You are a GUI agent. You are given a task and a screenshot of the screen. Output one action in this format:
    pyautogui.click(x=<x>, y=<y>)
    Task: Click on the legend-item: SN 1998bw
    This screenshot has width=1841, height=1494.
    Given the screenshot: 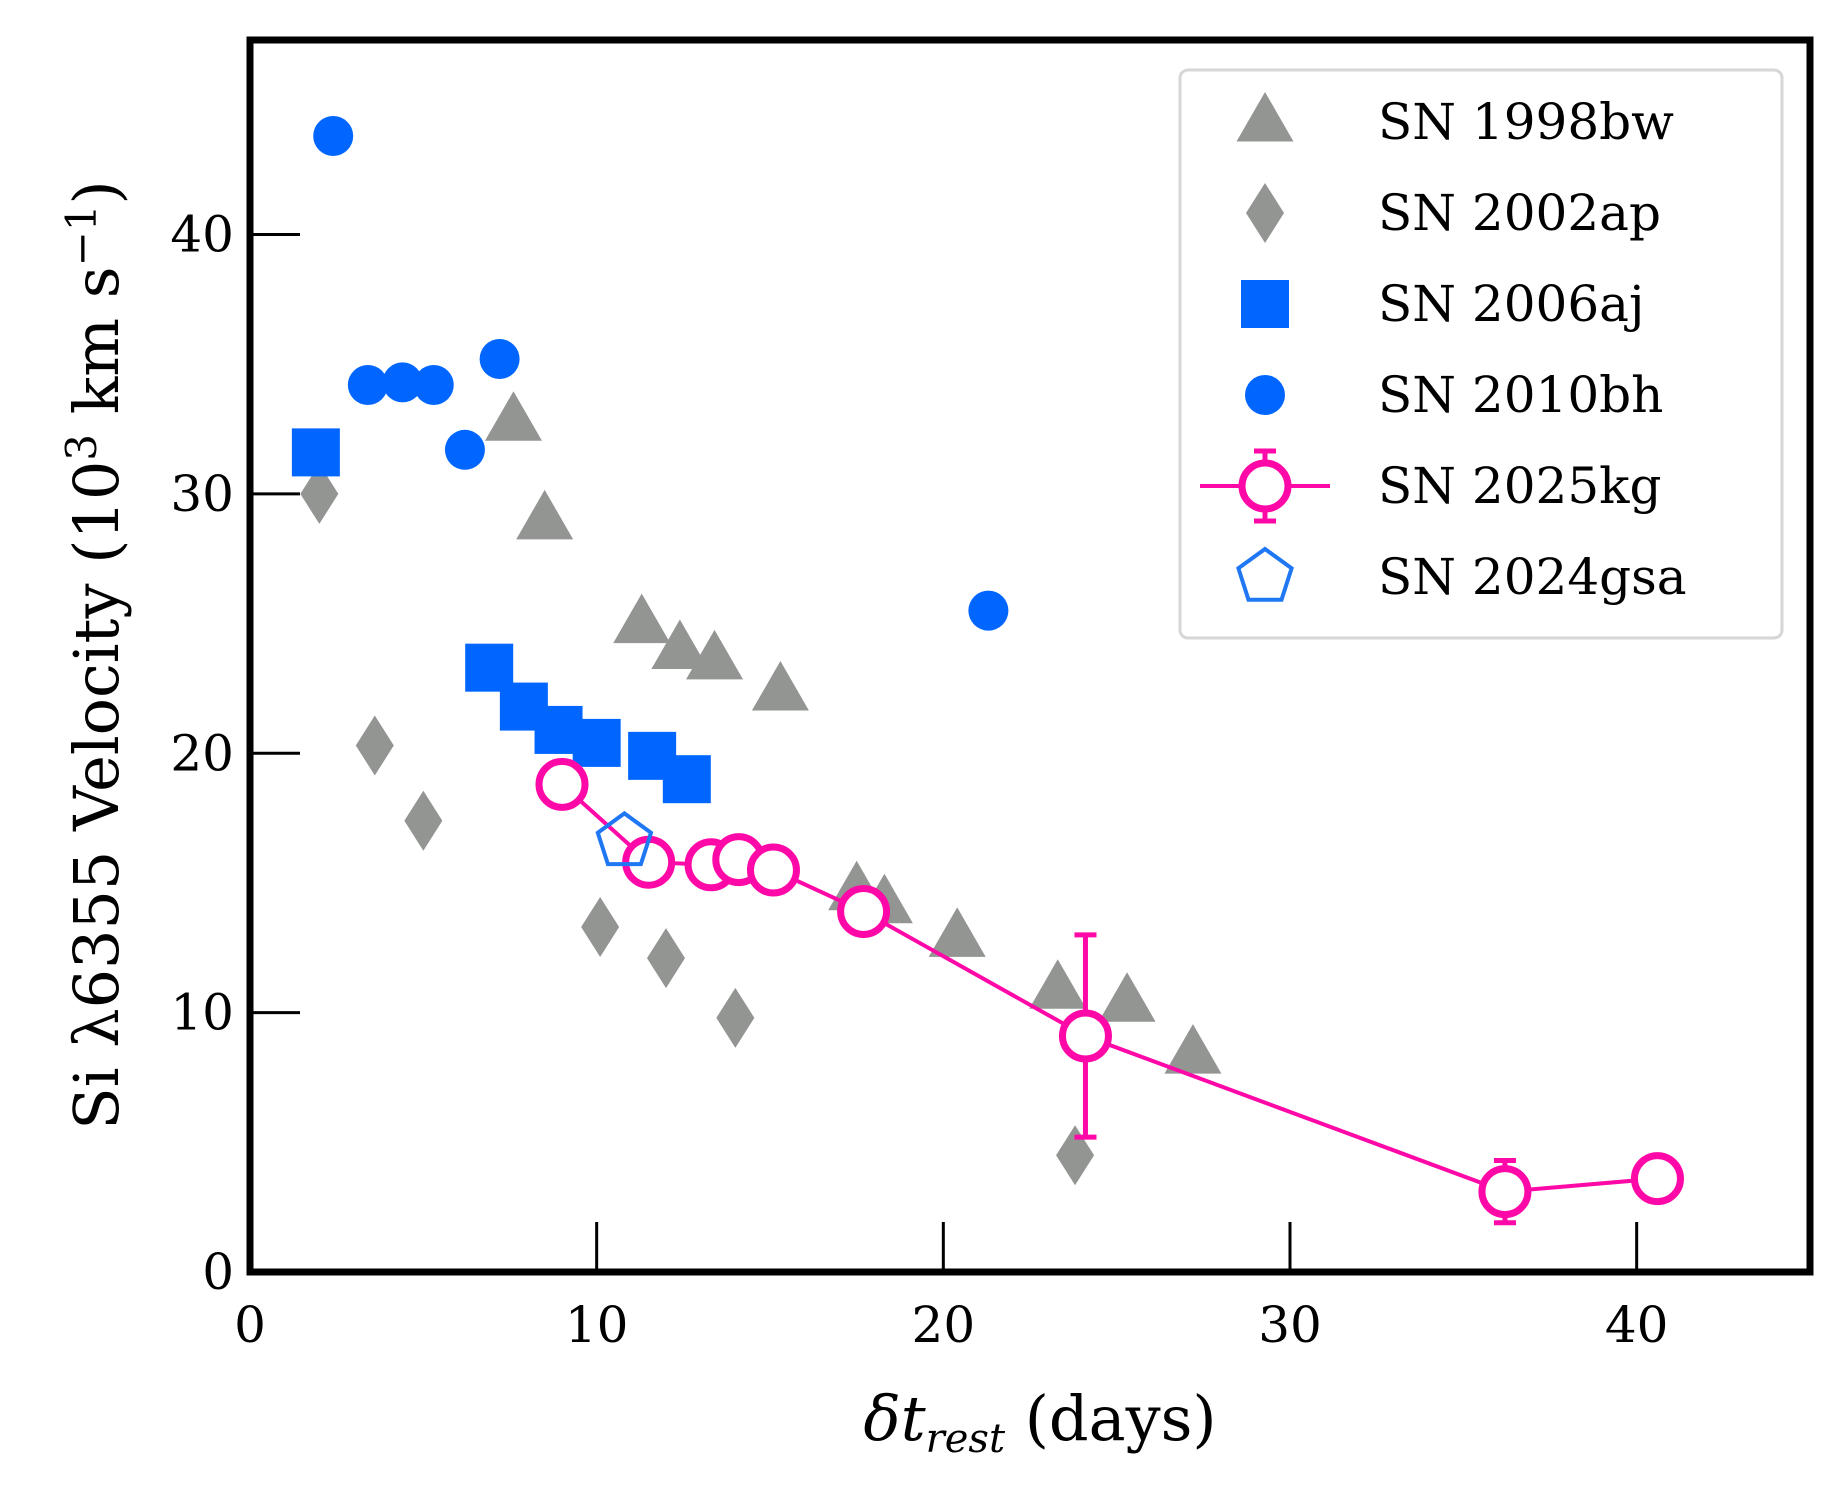 What is the action you would take?
    pyautogui.click(x=1455, y=121)
    